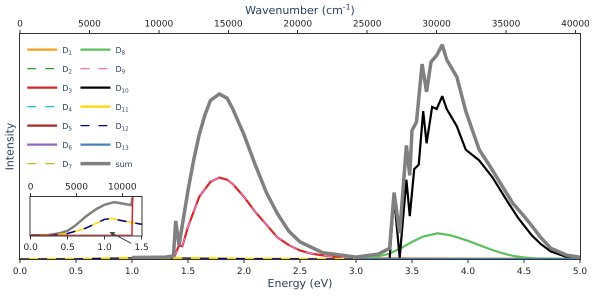 This screenshot has height=296, width=600. Describe the element at coordinates (120, 51) in the screenshot. I see `legend-label: D$_{8}$` at that location.